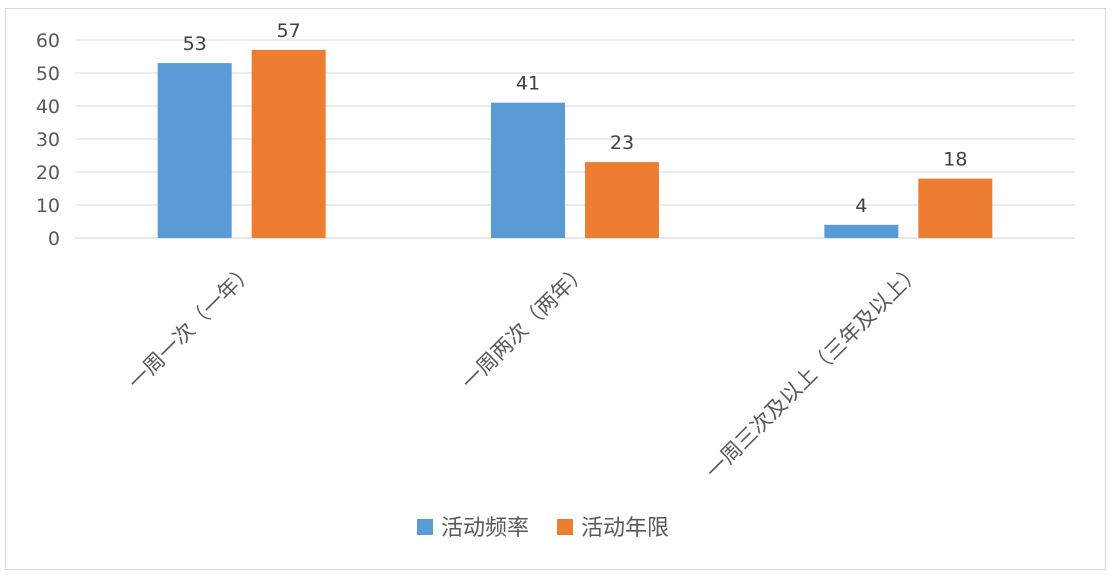  I want to click on y-tick-label: 30, so click(48, 140).